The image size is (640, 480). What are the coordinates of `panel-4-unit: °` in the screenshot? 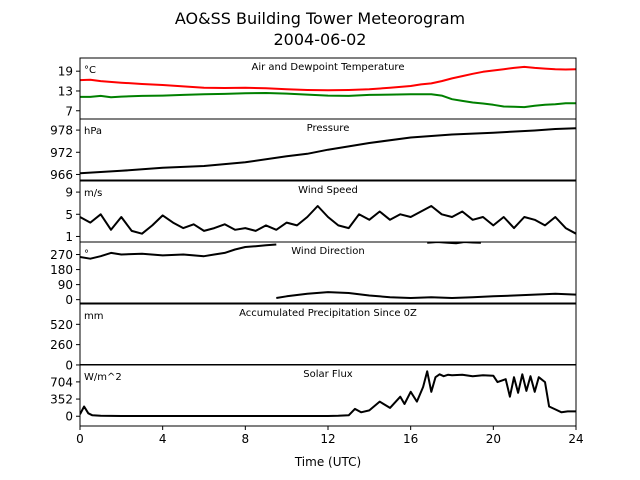 It's located at (86, 254).